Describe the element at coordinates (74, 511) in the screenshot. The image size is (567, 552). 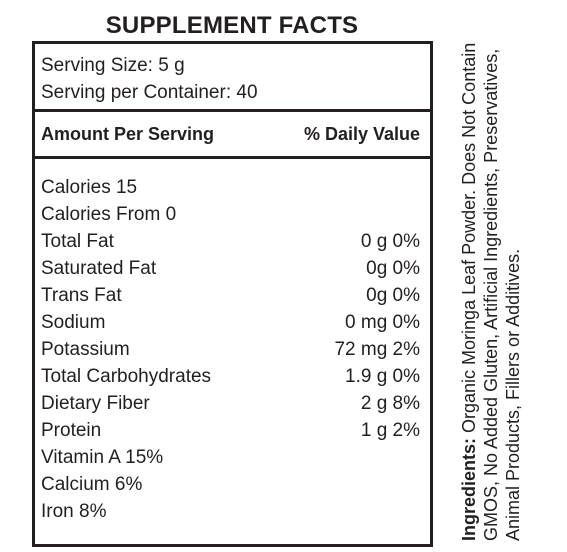
I see `nutrient-row: Iron 8%` at that location.